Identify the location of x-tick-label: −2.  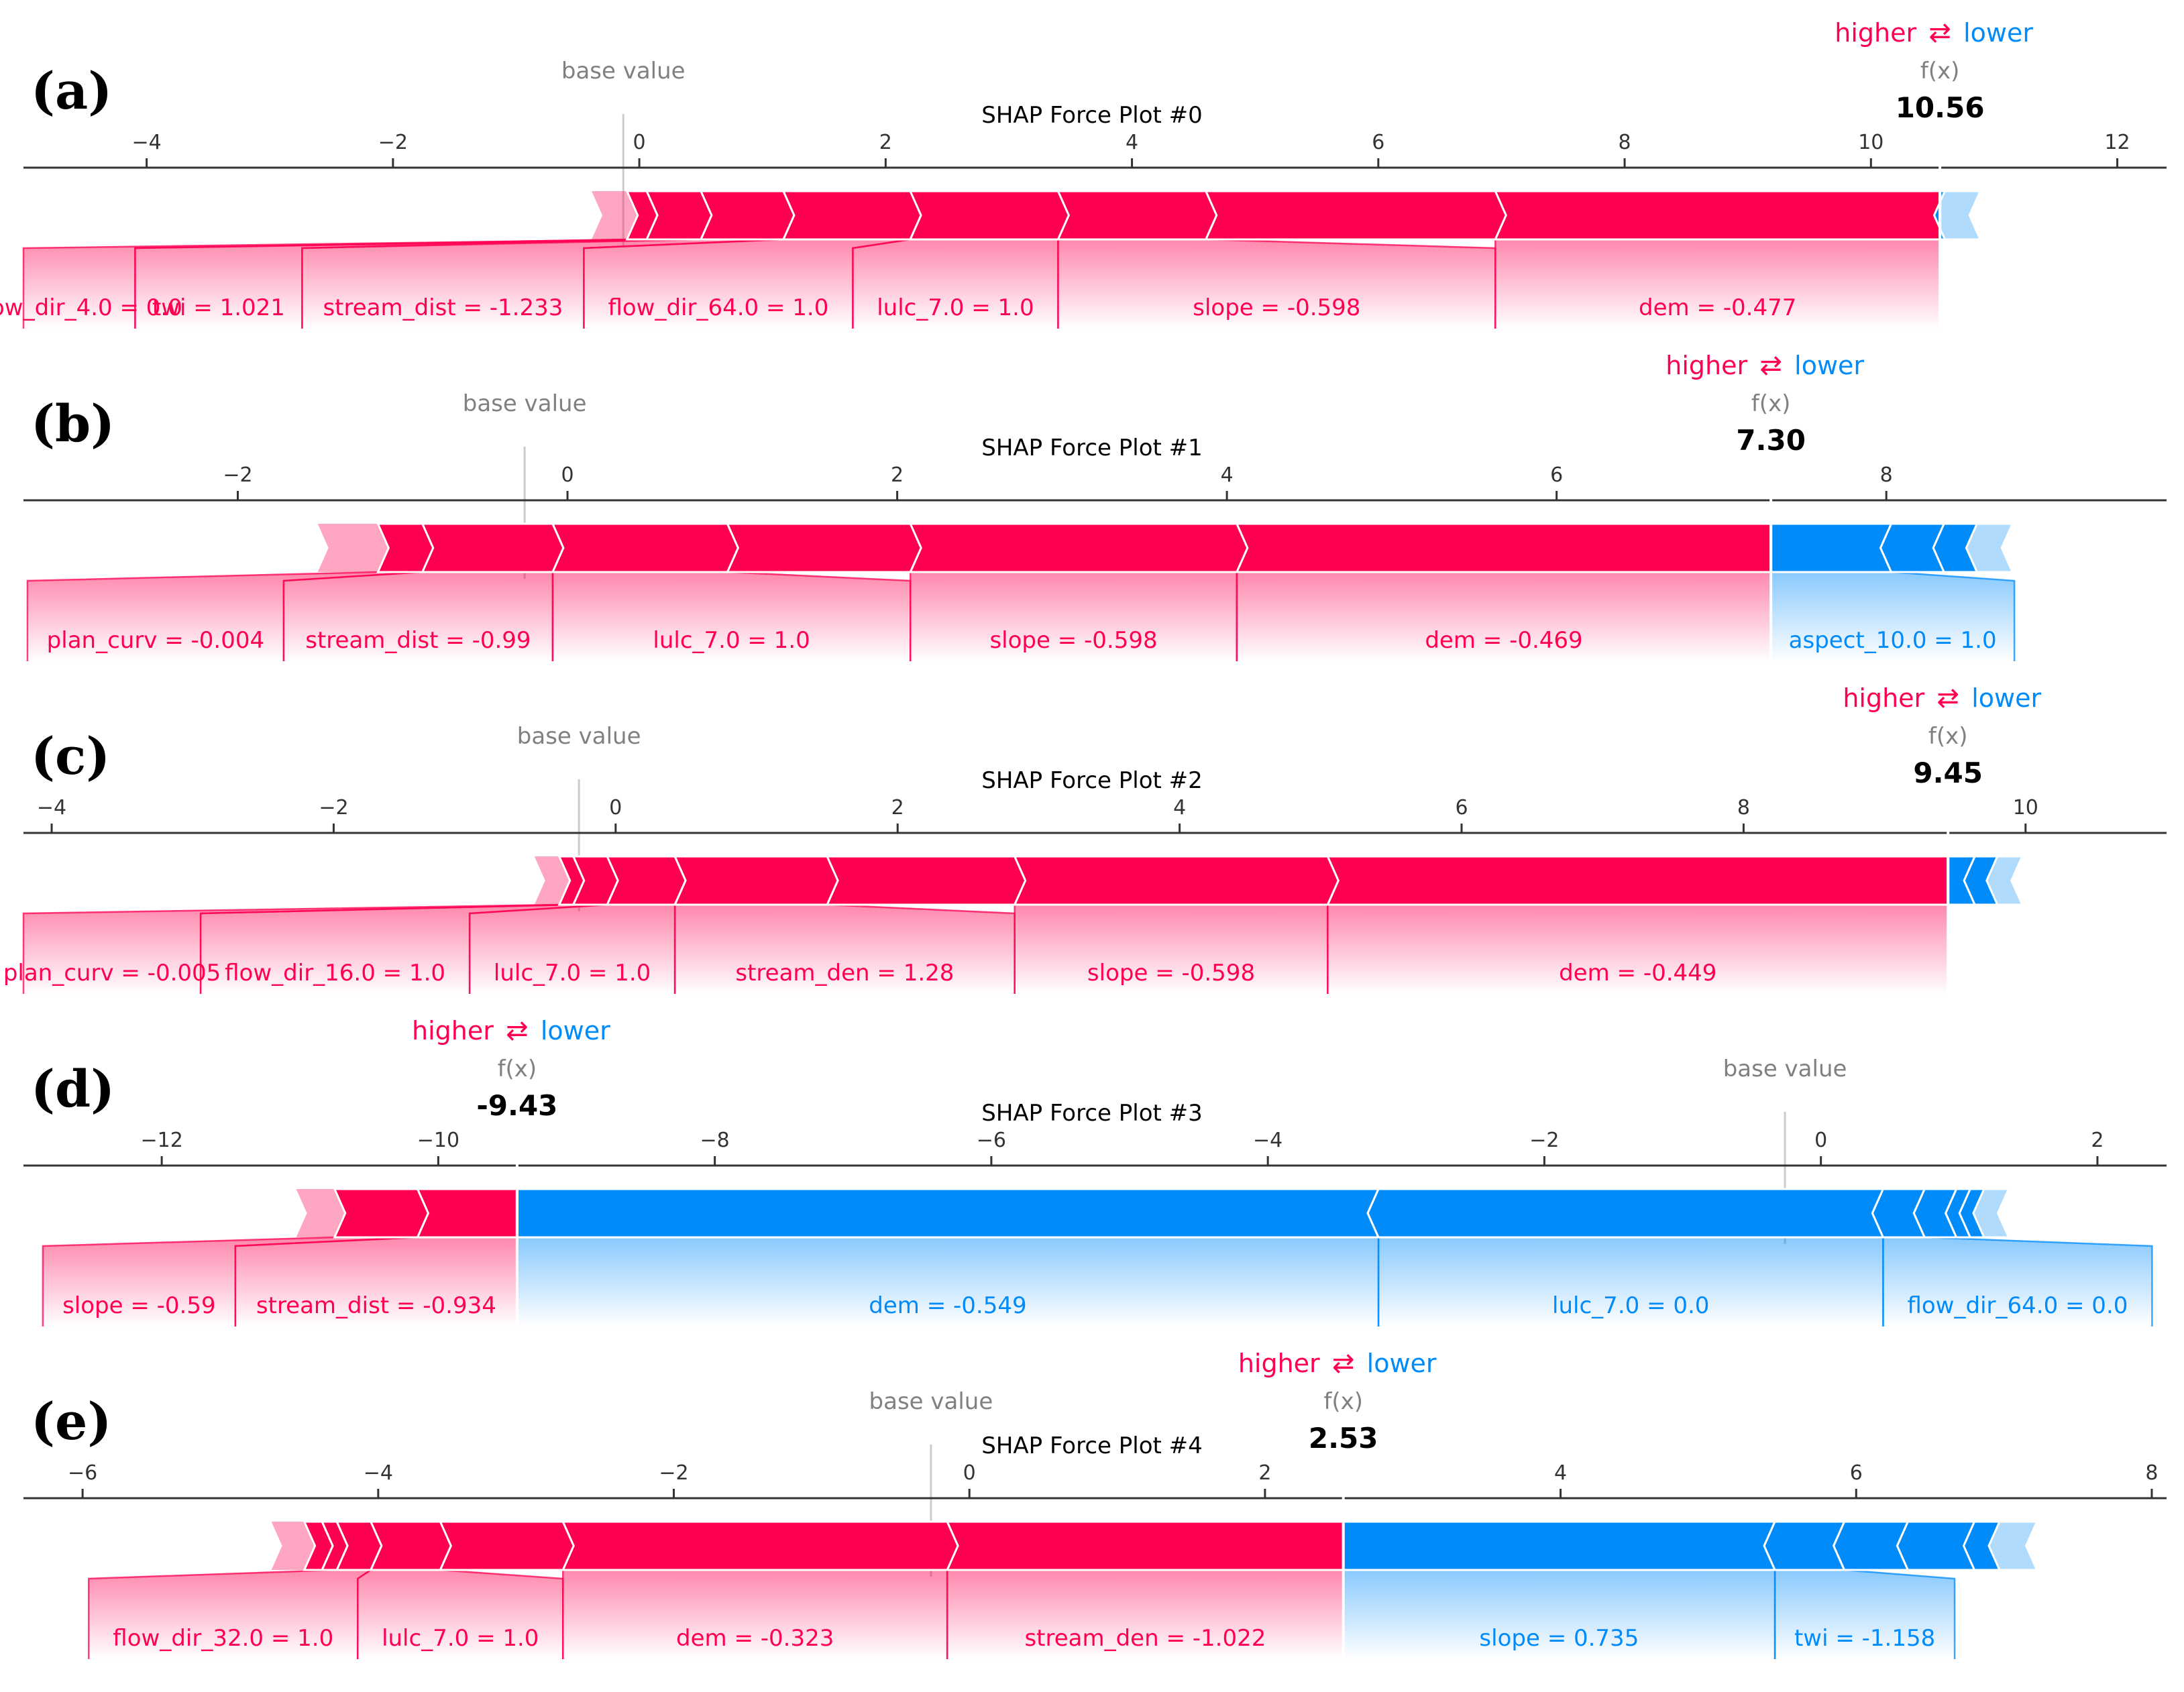
(393, 142).